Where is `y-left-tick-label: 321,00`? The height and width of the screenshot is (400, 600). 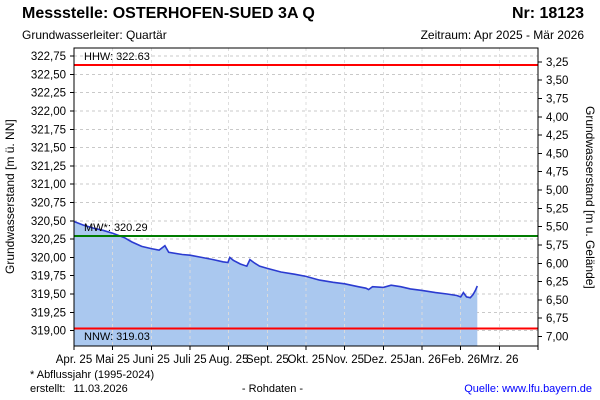 y-left-tick-label: 321,00 is located at coordinates (48, 185).